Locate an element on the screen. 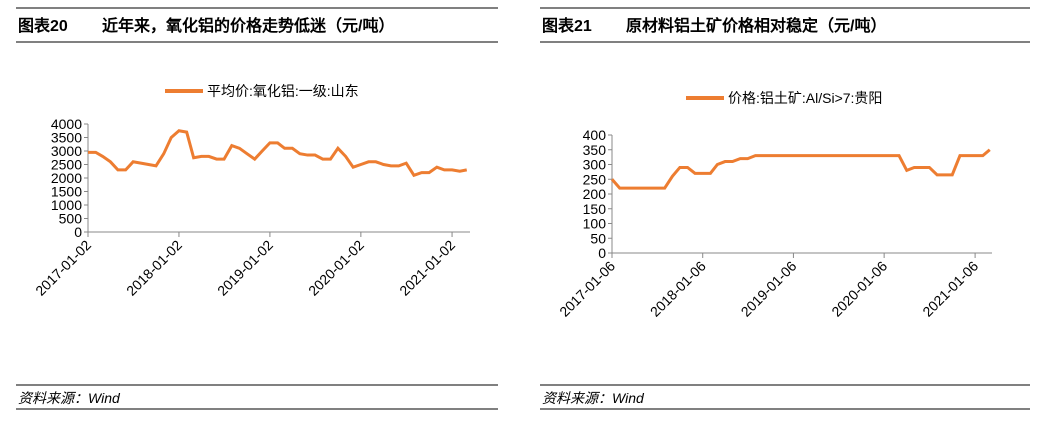 Image resolution: width=1037 pixels, height=421 pixels. figure-number: 图表21 is located at coordinates (567, 25).